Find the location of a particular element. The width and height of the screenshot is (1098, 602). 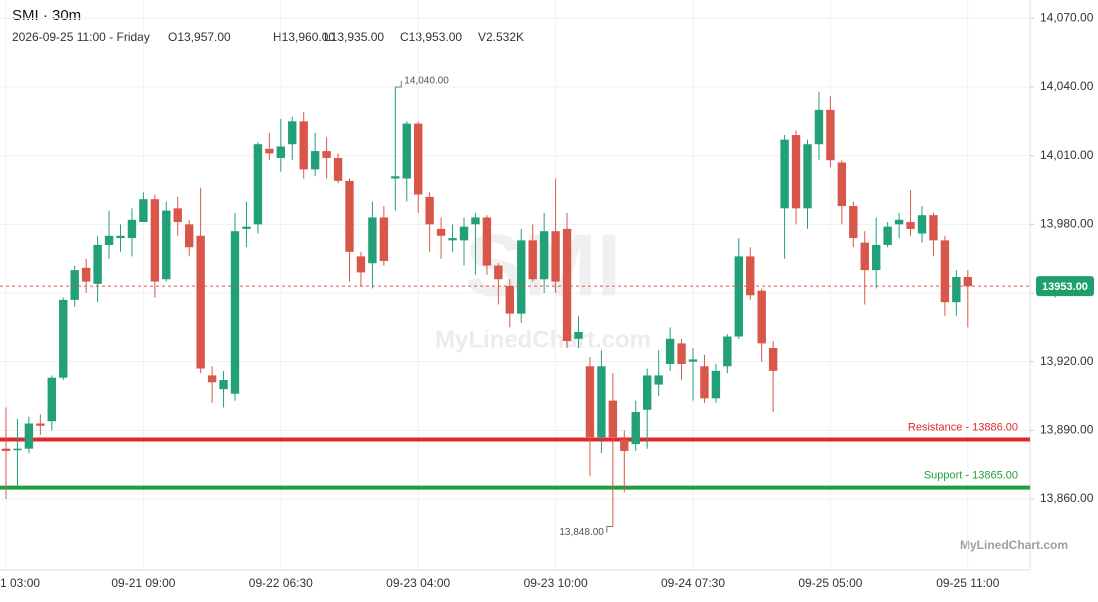

y-tick-label: 13,980.00 is located at coordinates (1067, 224).